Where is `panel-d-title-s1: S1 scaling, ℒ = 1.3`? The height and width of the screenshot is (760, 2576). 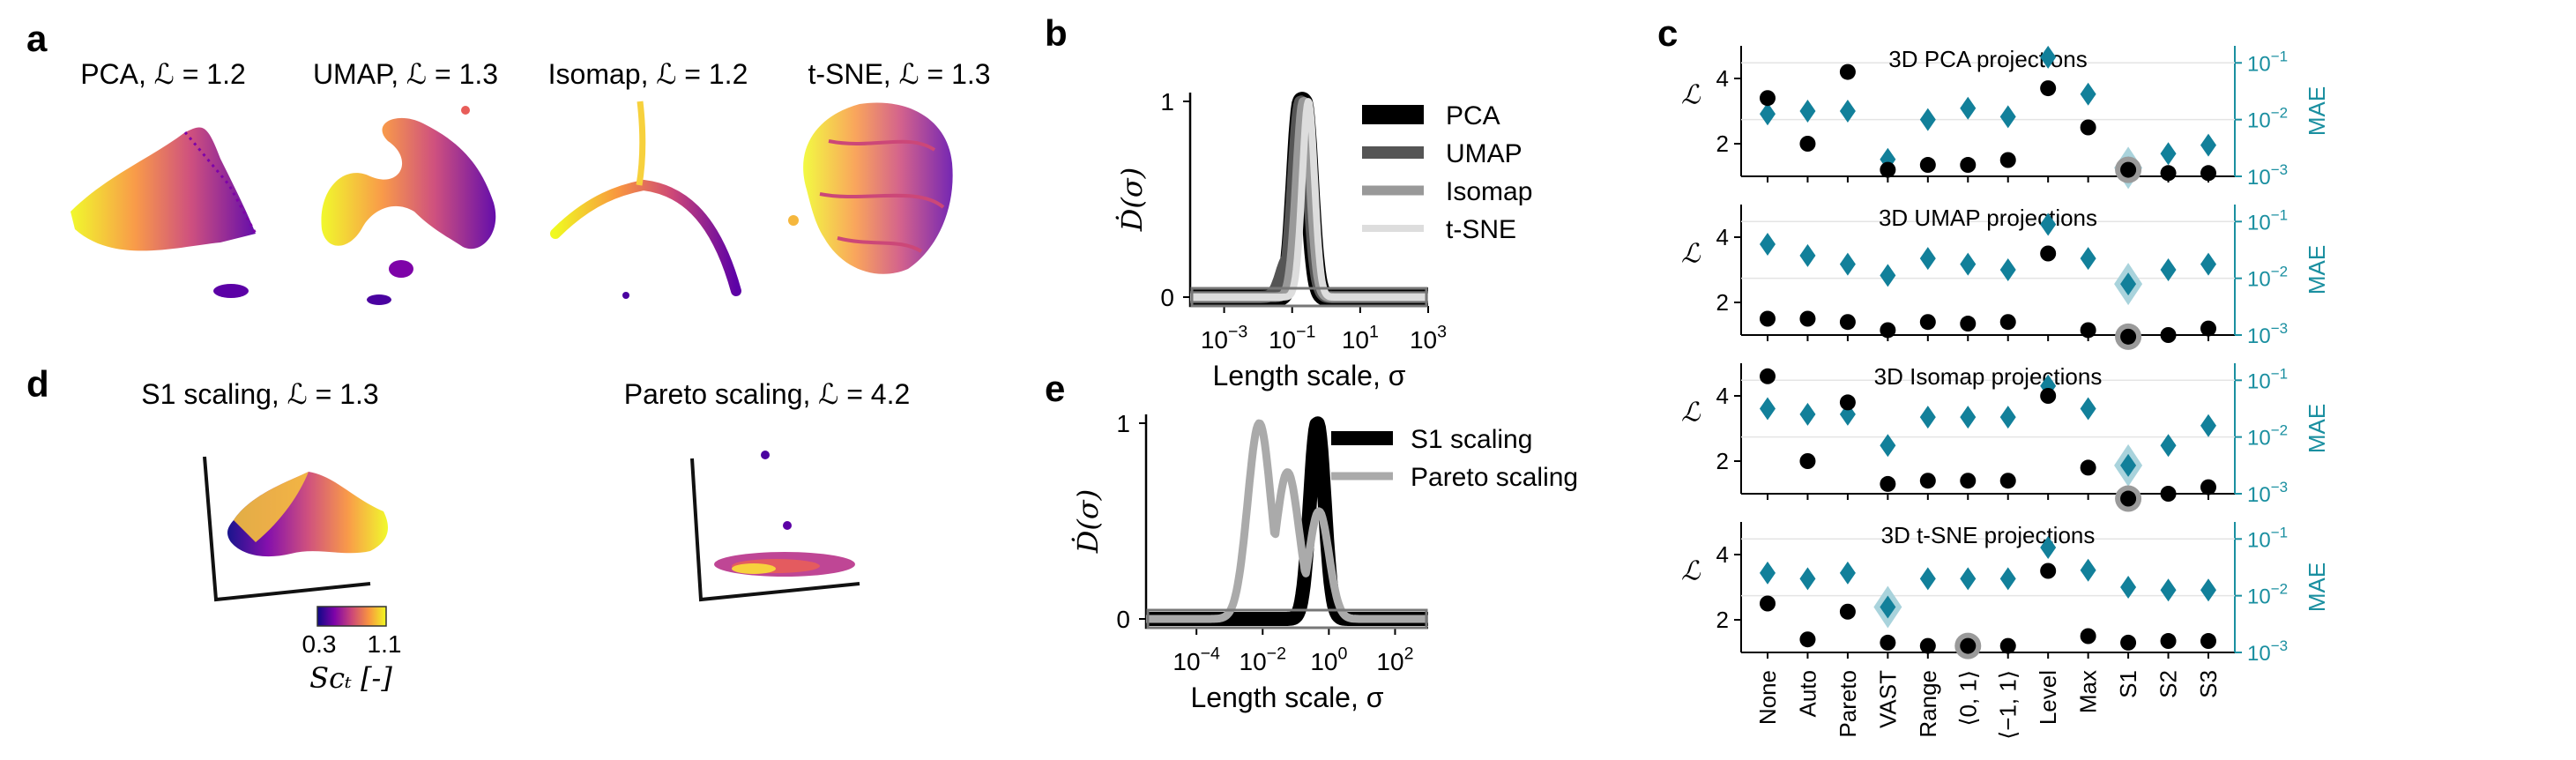
panel-d-title-s1: S1 scaling, ℒ = 1.3 is located at coordinates (259, 394).